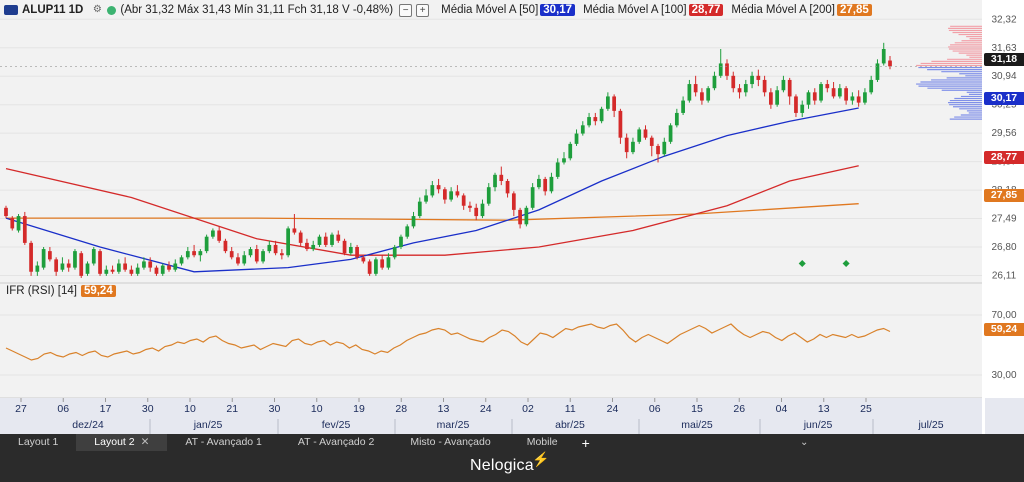 Image resolution: width=1024 pixels, height=482 pixels. What do you see at coordinates (1004, 195) in the screenshot?
I see `ma200-price-tag: 27,85` at bounding box center [1004, 195].